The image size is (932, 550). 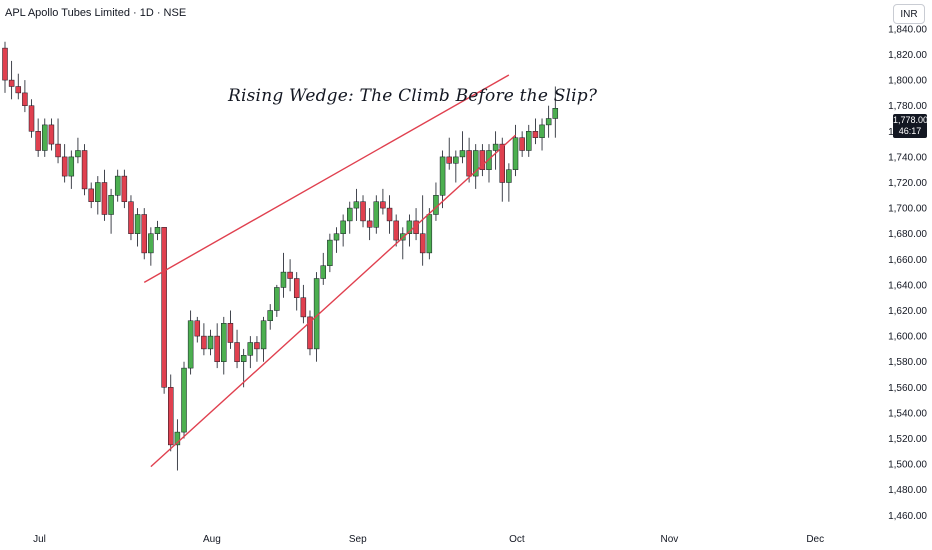 What do you see at coordinates (907, 439) in the screenshot?
I see `y-tick-label: 1,520.00` at bounding box center [907, 439].